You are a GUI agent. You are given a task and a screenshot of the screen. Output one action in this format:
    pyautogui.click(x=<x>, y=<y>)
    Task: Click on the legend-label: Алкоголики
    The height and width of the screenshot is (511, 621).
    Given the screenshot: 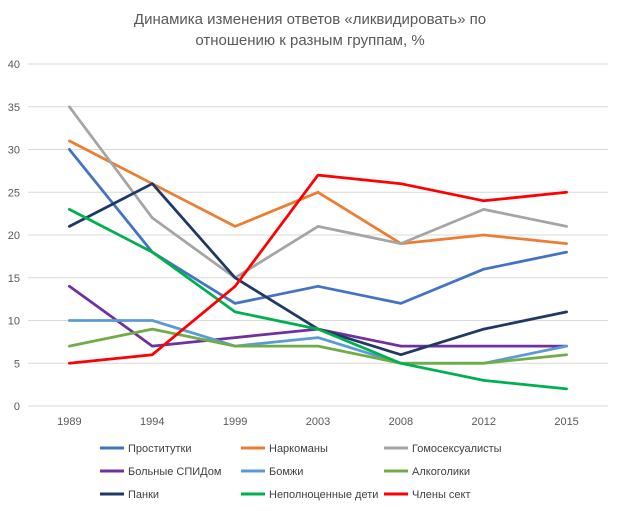 What is the action you would take?
    pyautogui.click(x=441, y=472)
    